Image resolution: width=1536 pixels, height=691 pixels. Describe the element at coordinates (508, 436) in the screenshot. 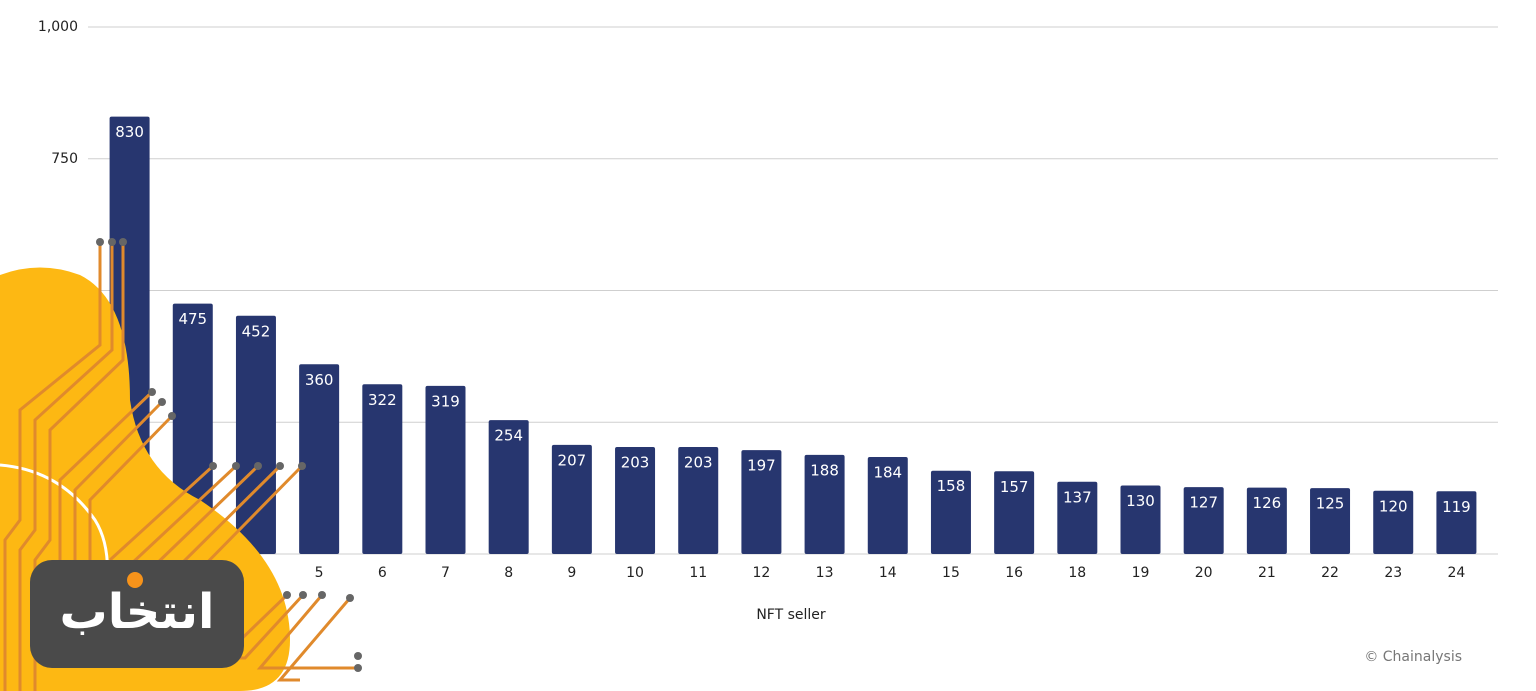

I see `value-label: 254` at that location.